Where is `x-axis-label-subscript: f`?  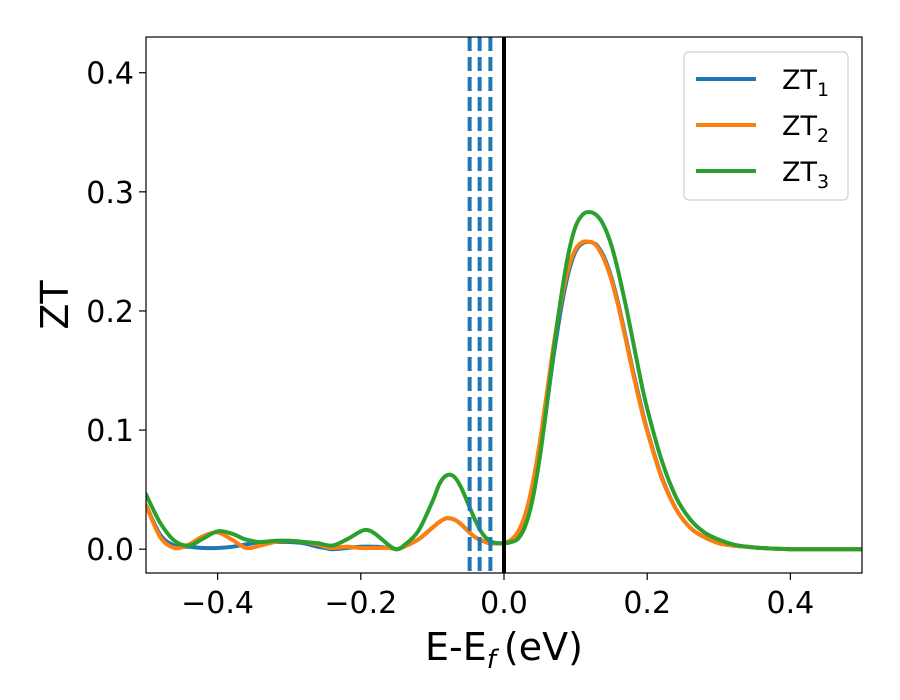 x-axis-label-subscript: f is located at coordinates (493, 660).